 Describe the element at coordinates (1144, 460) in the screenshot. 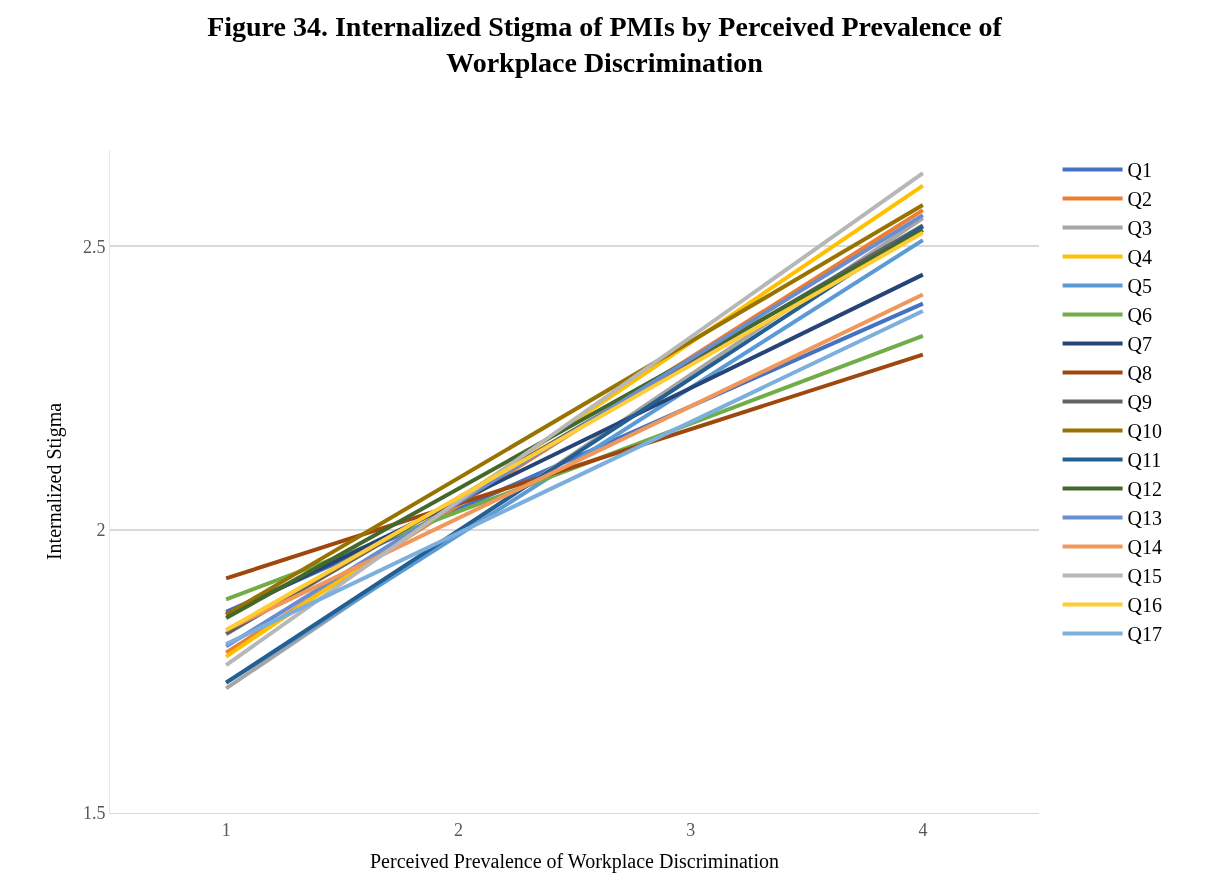

I see `legend-label: Q11` at that location.